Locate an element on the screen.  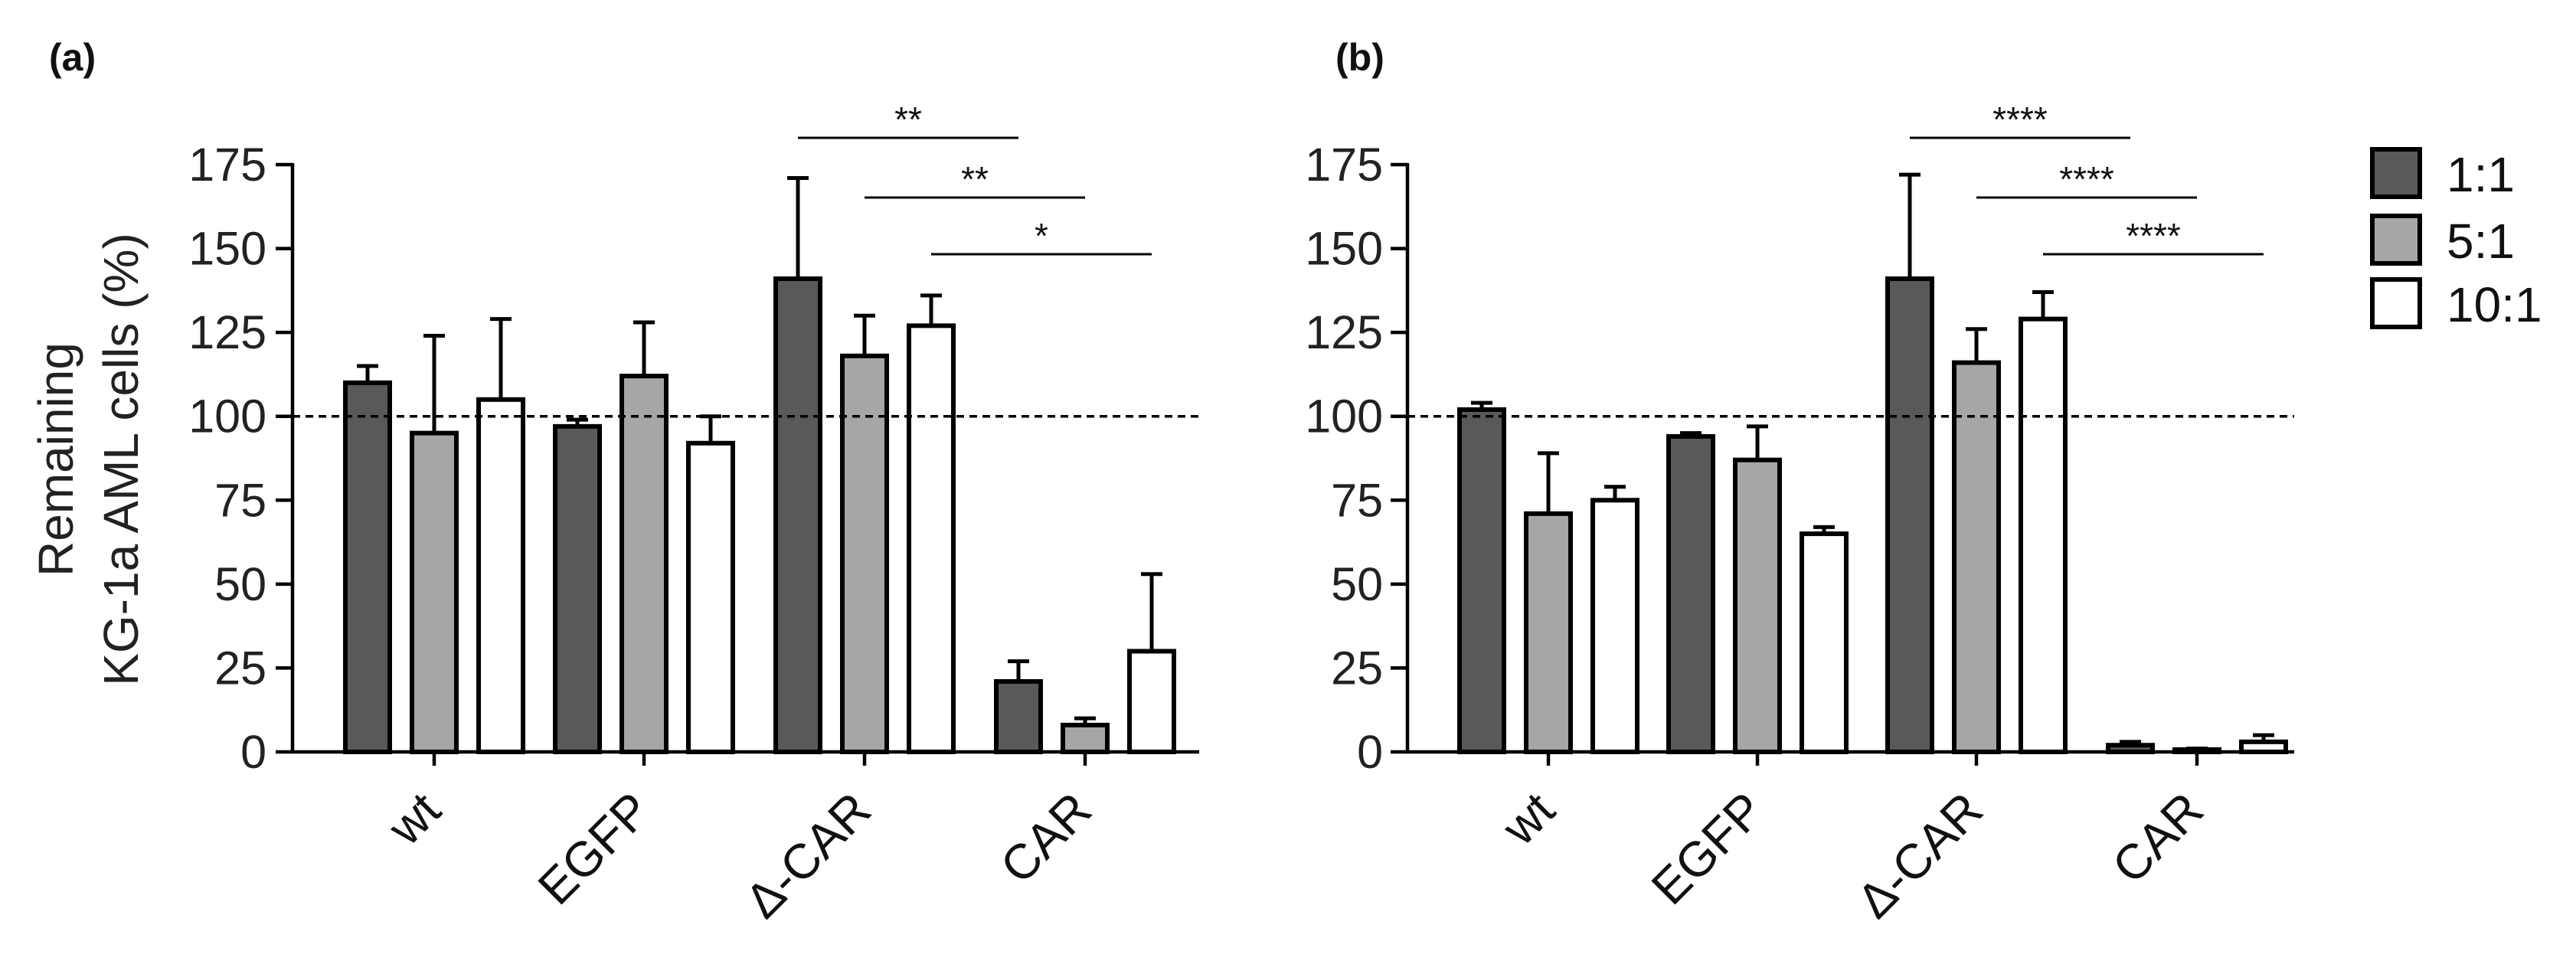
y-axis-label: Remaining is located at coordinates (56, 459).